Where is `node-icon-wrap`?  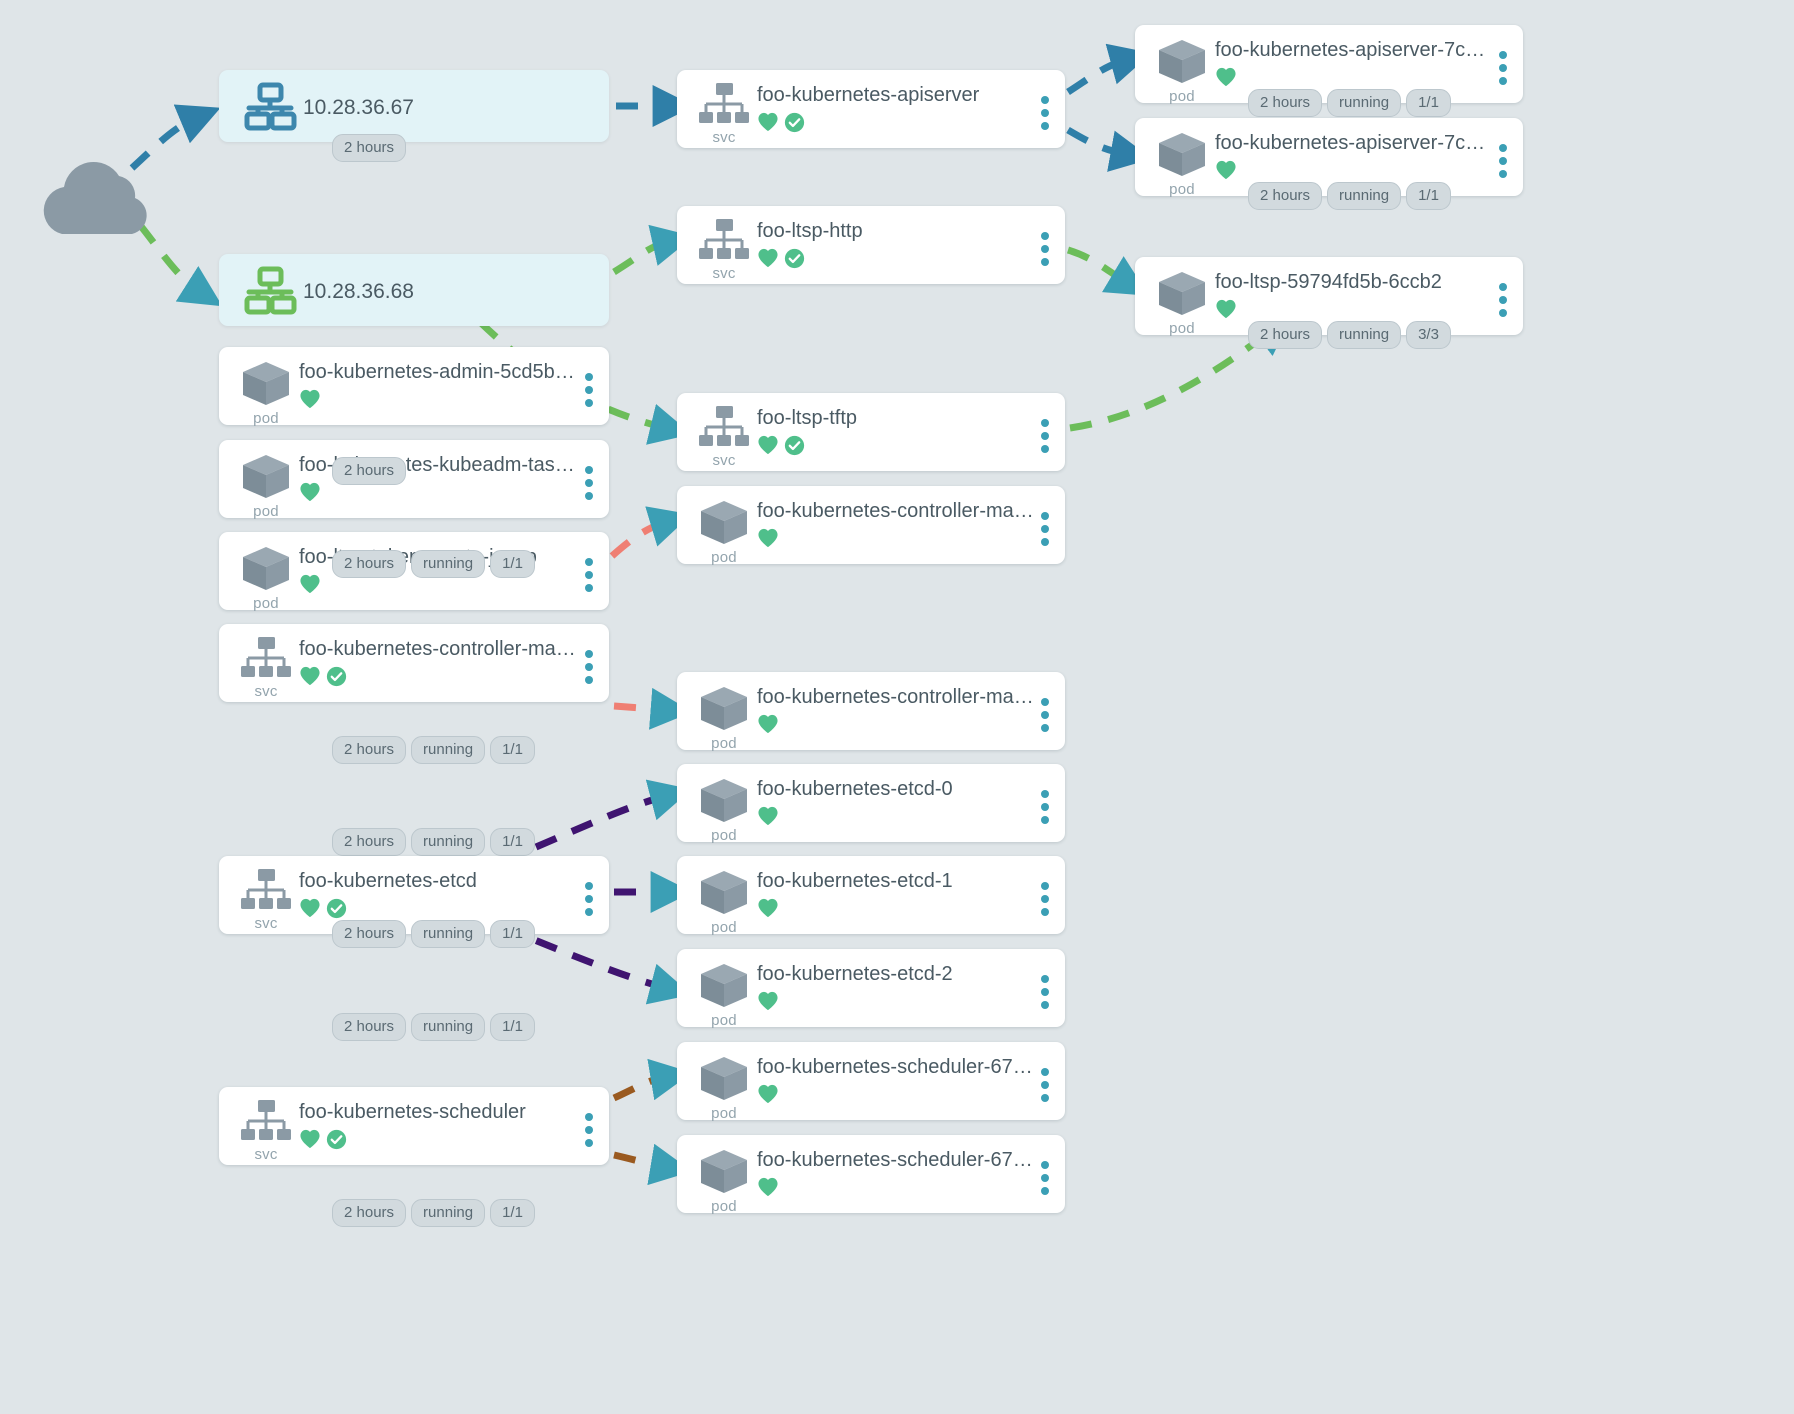
node-icon-wrap is located at coordinates (270, 106).